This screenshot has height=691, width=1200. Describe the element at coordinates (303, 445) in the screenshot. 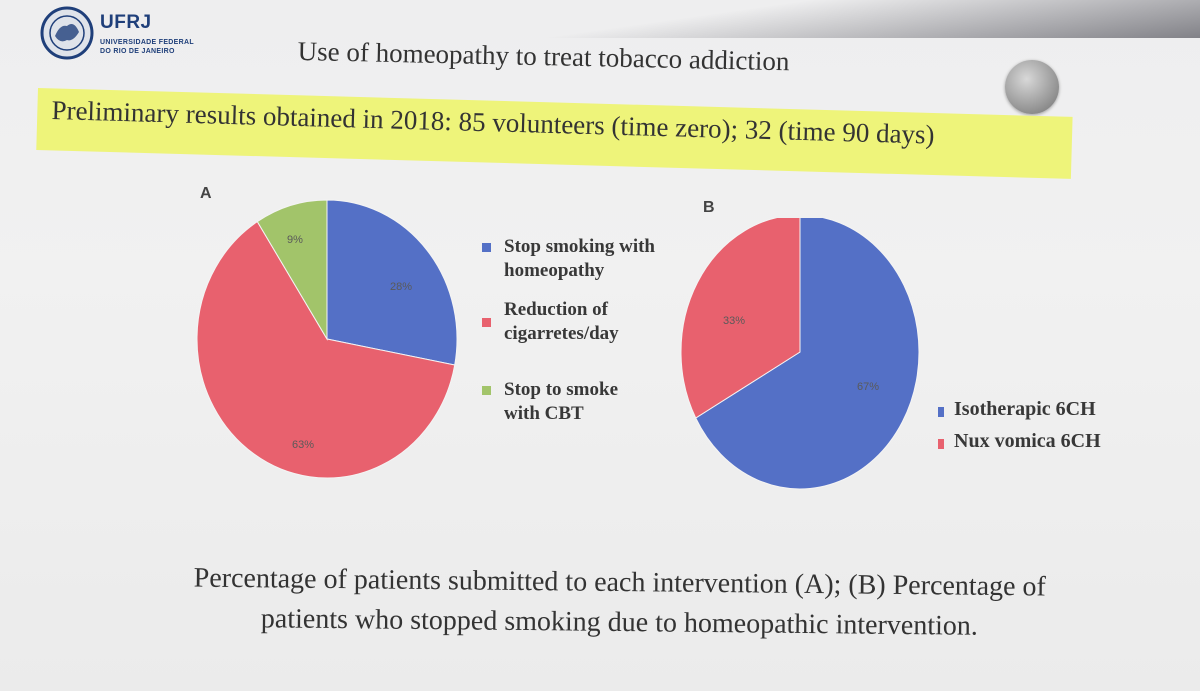

I see `pie-a-data-label-2: 63%` at that location.